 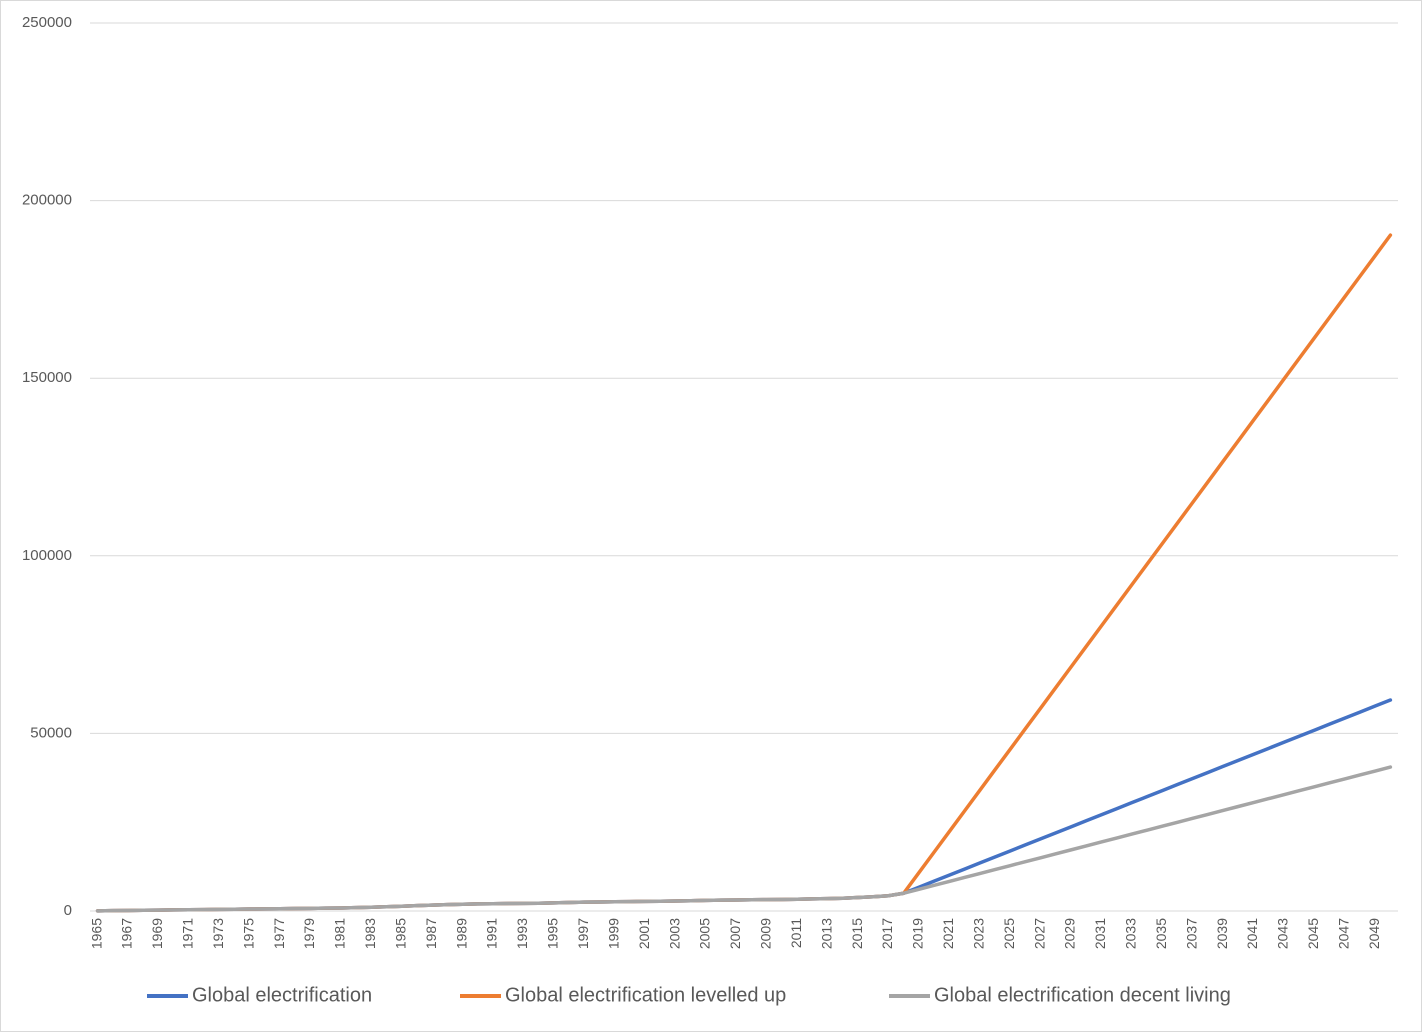 I want to click on x-tick-label: 2031, so click(x=1100, y=933).